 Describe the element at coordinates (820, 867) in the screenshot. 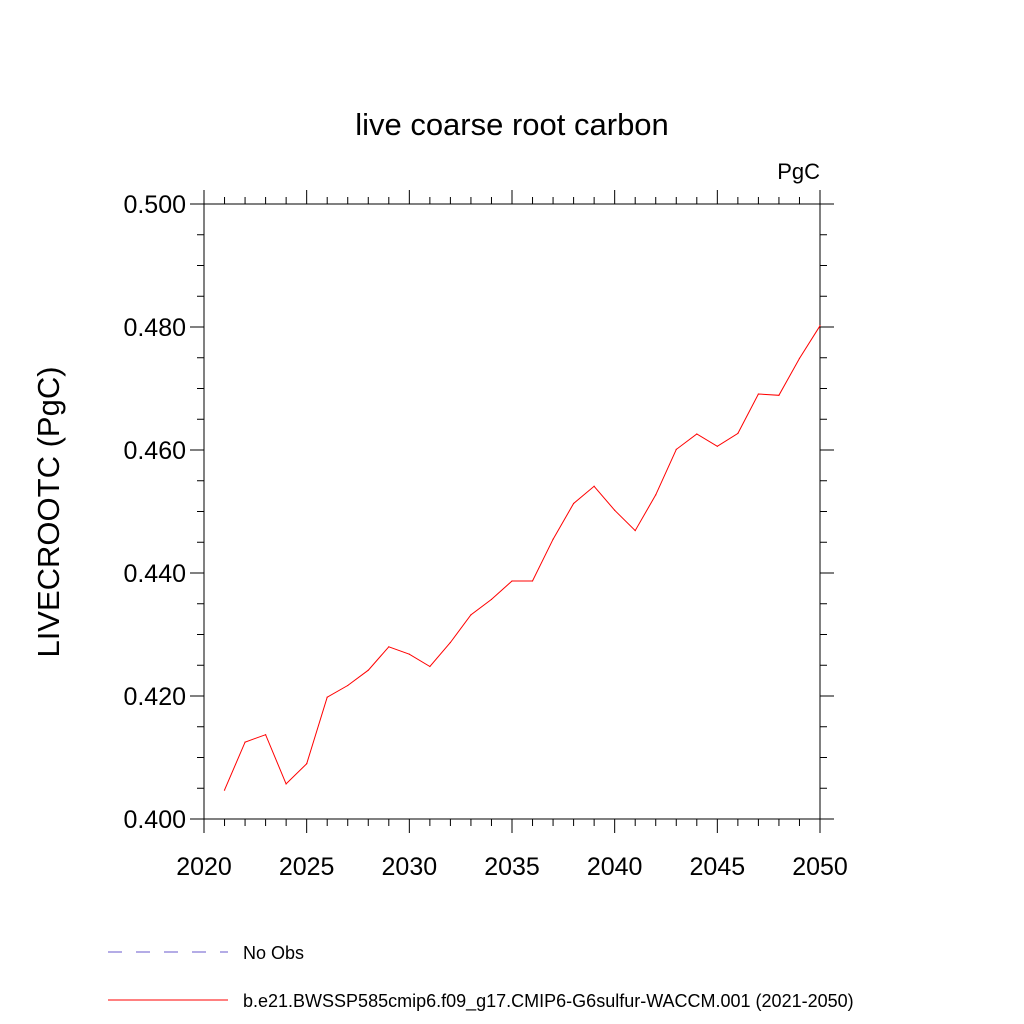

I see `x-tick-label: 2050` at that location.